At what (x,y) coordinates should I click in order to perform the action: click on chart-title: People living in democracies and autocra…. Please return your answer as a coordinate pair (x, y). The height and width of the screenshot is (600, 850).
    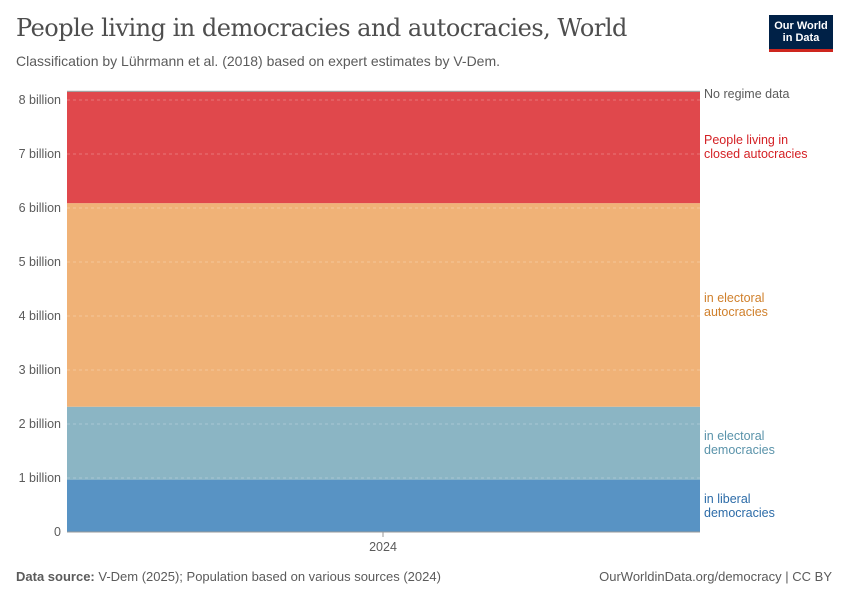
    Looking at the image, I should click on (321, 28).